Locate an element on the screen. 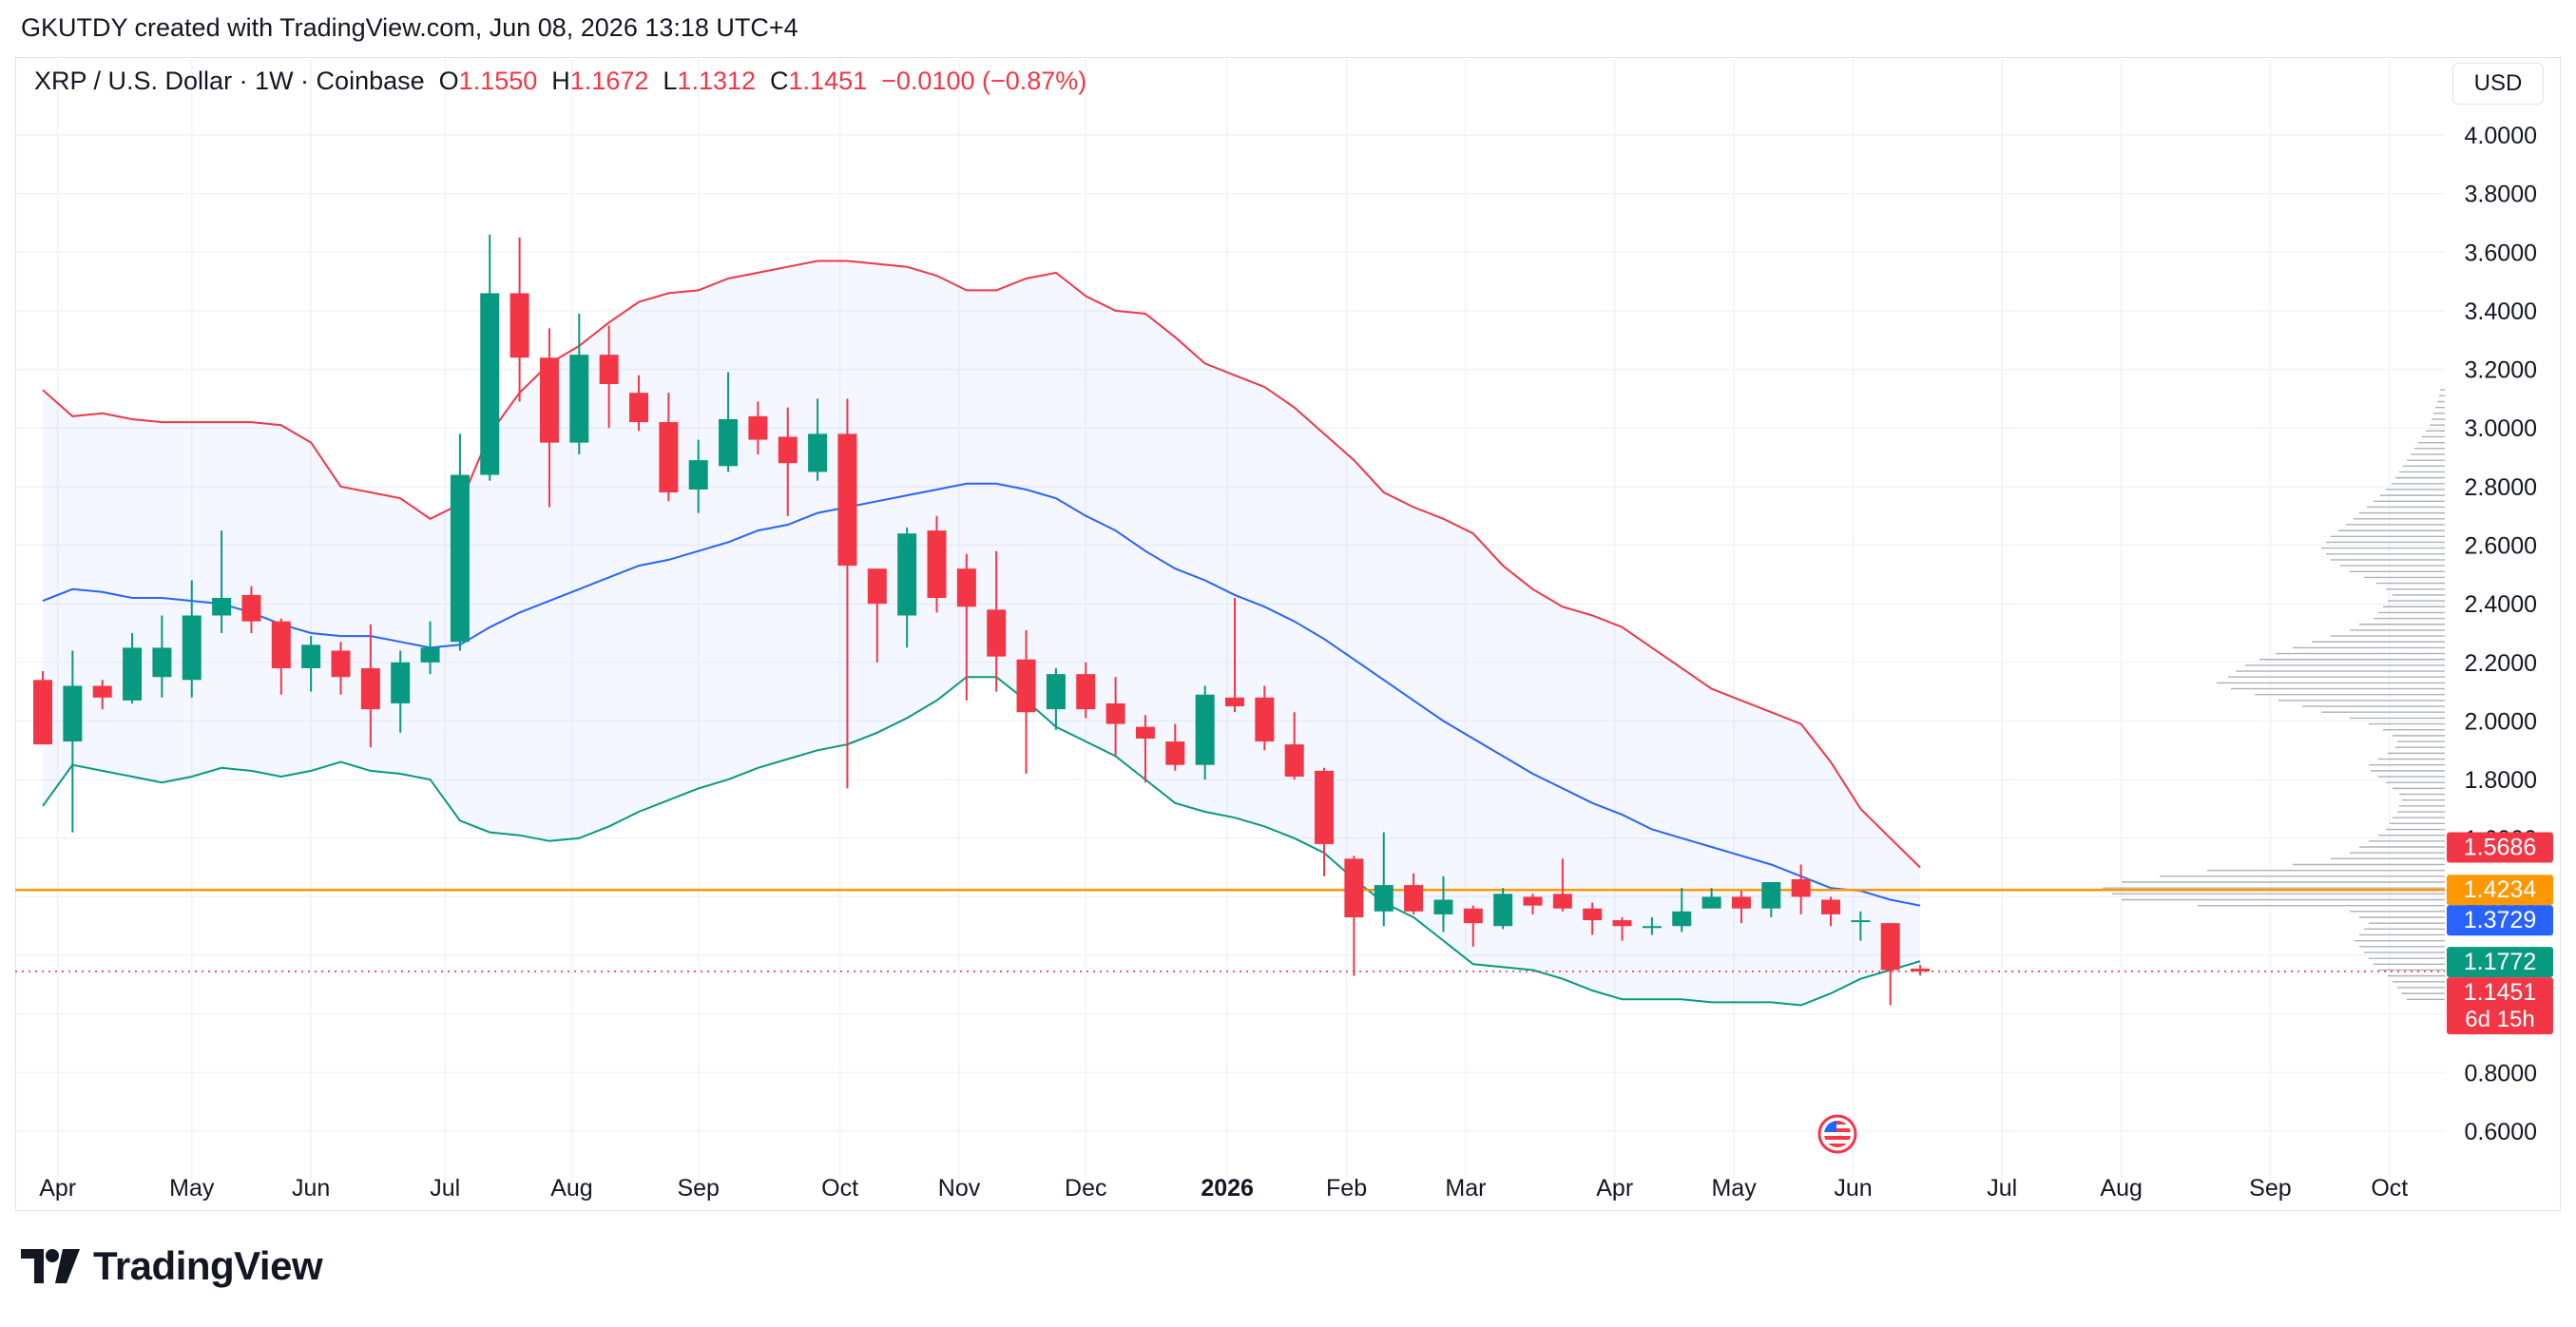 Image resolution: width=2576 pixels, height=1327 pixels. tradingview-logo: TradingView is located at coordinates (172, 1266).